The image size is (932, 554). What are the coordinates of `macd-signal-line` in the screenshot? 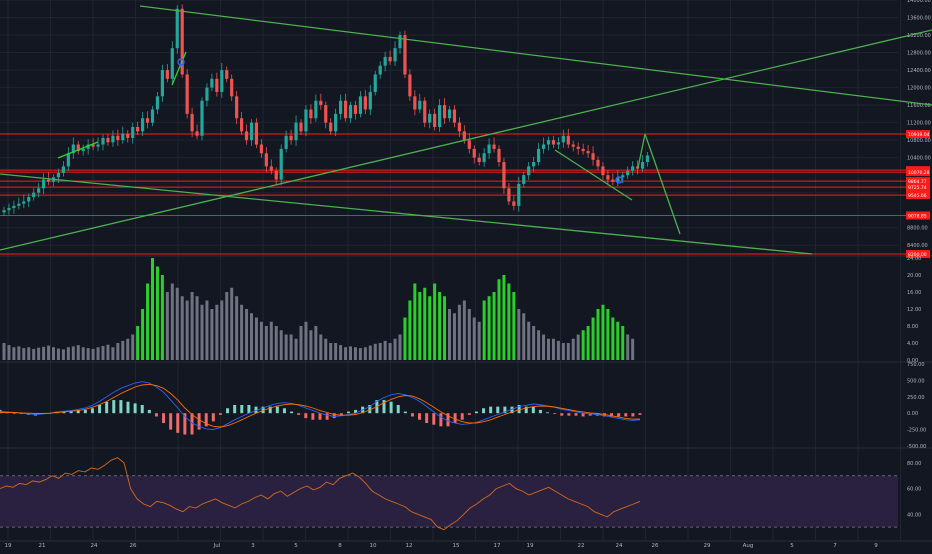 It's located at (320, 405).